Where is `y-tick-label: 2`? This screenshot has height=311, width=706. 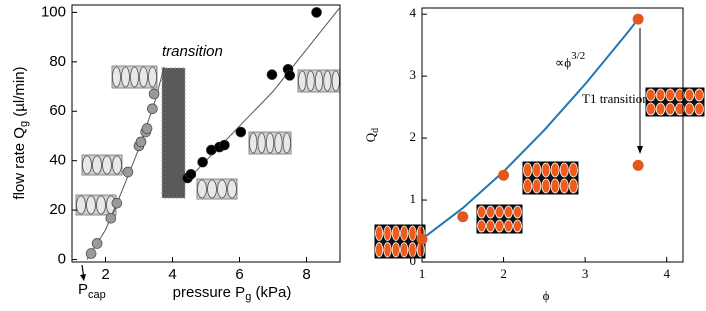 y-tick-label: 2 is located at coordinates (413, 136).